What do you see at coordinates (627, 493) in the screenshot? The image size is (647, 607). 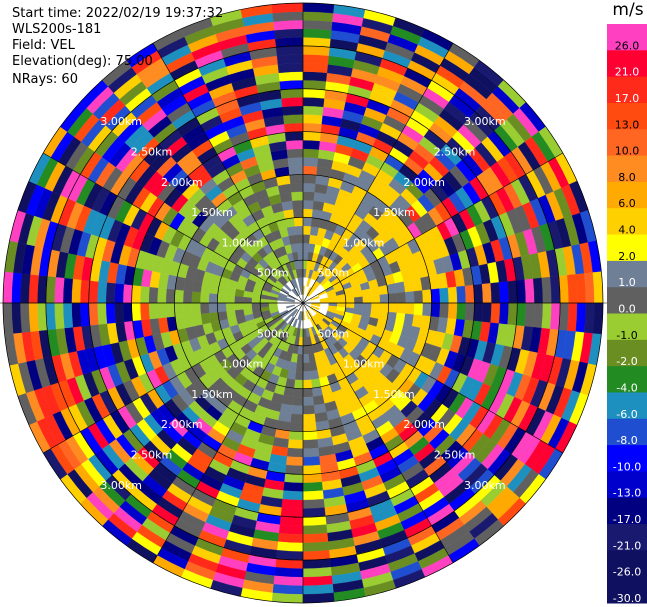 I see `colorbar-tick-label: -13.0` at bounding box center [627, 493].